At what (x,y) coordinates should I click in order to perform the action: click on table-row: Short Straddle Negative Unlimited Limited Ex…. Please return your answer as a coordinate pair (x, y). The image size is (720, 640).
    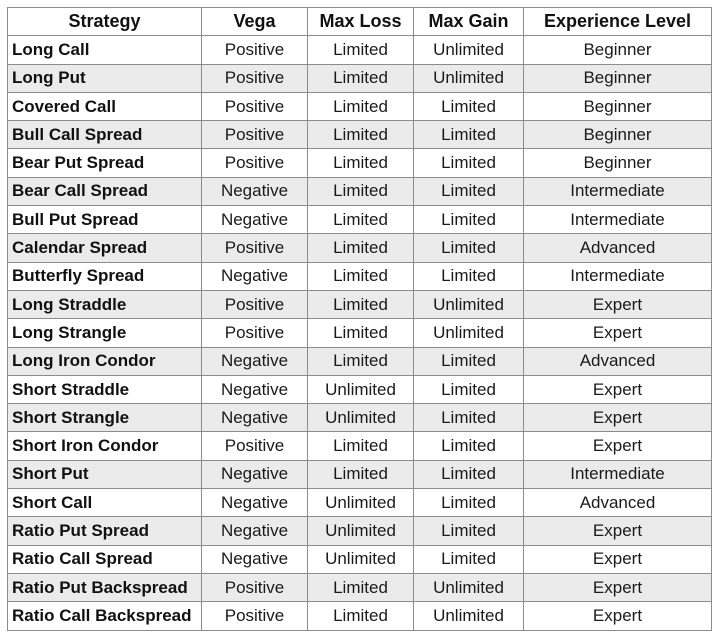
    Looking at the image, I should click on (359, 389).